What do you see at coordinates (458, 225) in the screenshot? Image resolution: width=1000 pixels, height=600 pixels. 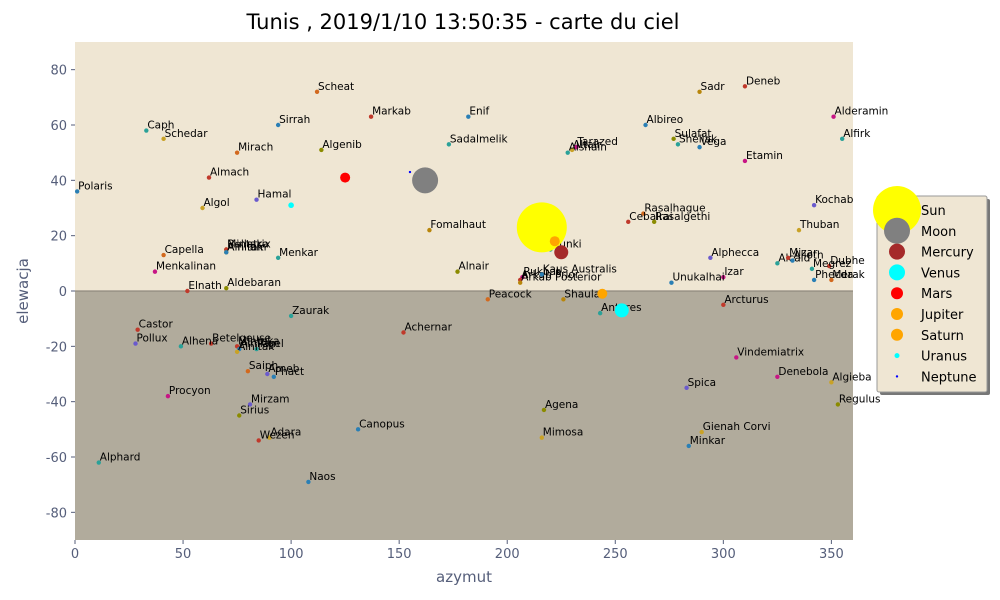 I see `star-label: Fomalhaut` at bounding box center [458, 225].